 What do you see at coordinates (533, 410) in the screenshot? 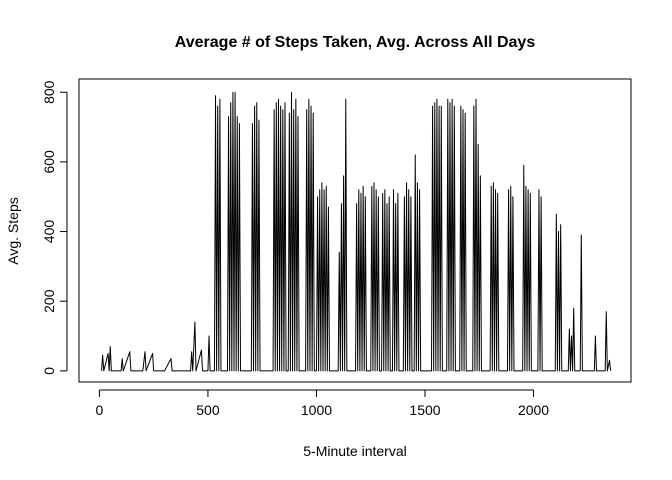
I see `x-tick-label: 2000` at bounding box center [533, 410].